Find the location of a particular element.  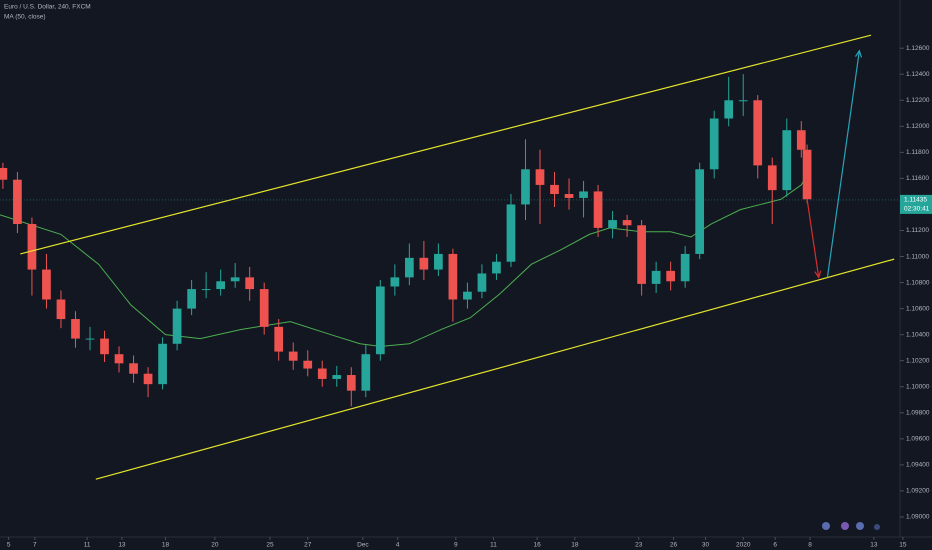

y-tick-label: 1.09200 is located at coordinates (918, 491).